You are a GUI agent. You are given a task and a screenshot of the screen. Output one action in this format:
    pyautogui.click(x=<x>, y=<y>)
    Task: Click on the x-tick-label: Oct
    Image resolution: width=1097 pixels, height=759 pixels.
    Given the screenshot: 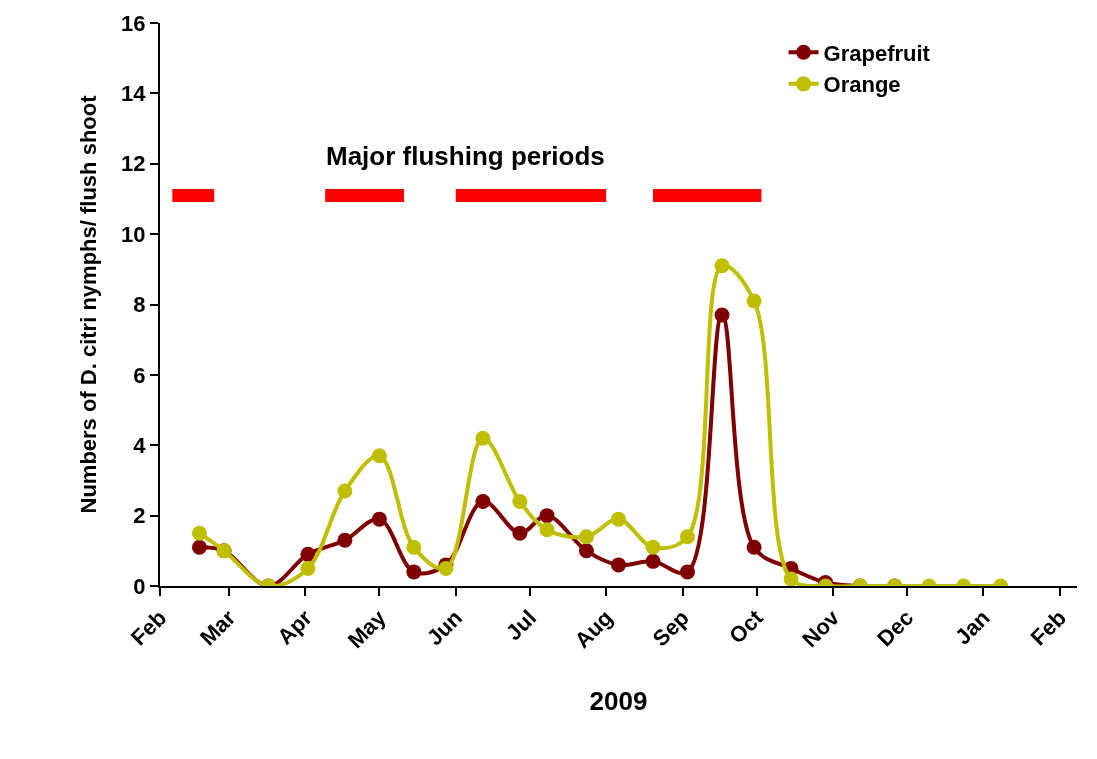 What is the action you would take?
    pyautogui.click(x=746, y=626)
    